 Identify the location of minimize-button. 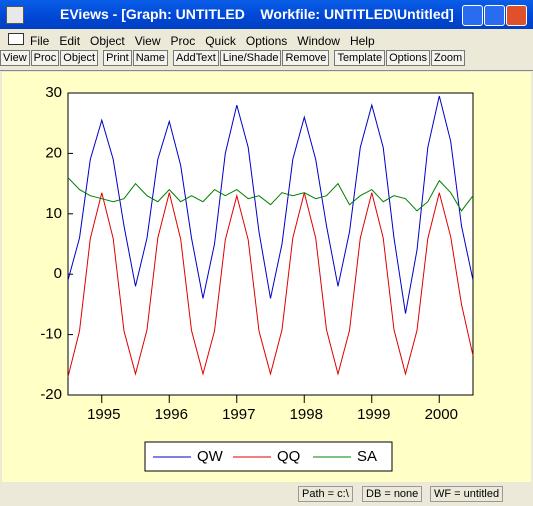
(472, 15).